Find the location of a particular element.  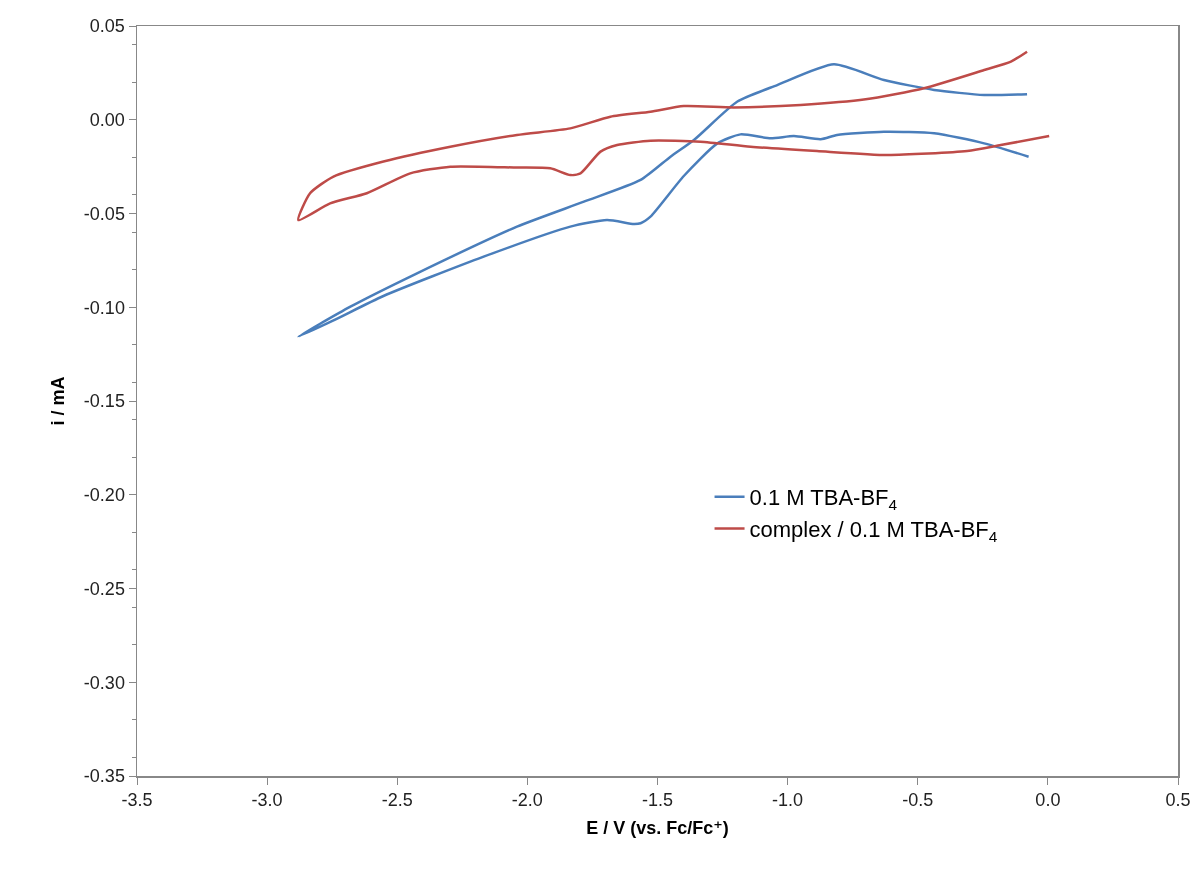

x-tick-label: -3.0 is located at coordinates (267, 800).